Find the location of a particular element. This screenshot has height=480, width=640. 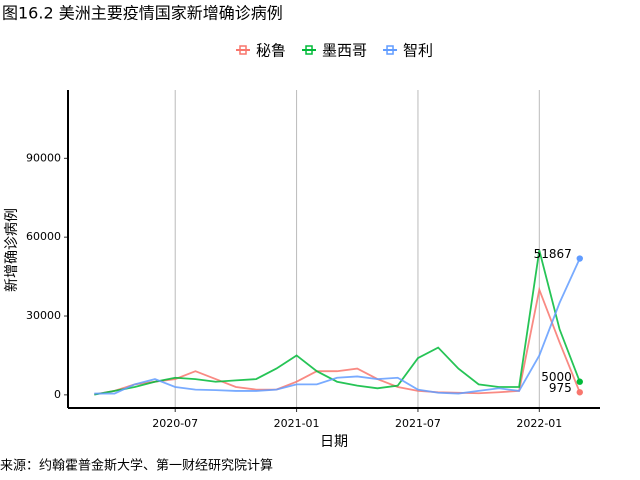

end-label: 975 is located at coordinates (560, 388).